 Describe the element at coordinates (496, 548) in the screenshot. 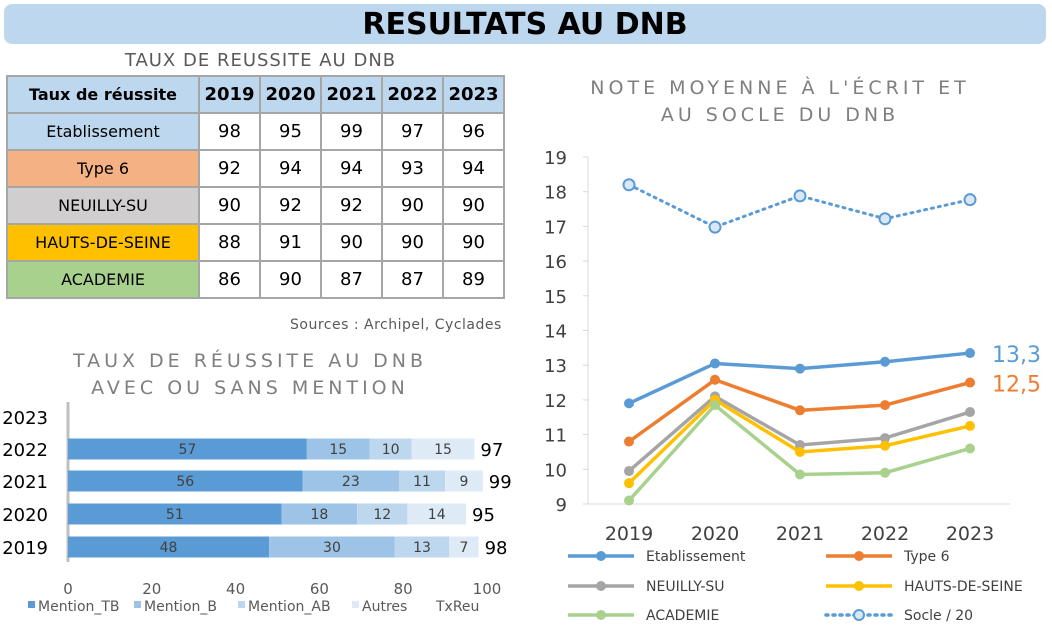

I see `bar-total-label: 98` at that location.